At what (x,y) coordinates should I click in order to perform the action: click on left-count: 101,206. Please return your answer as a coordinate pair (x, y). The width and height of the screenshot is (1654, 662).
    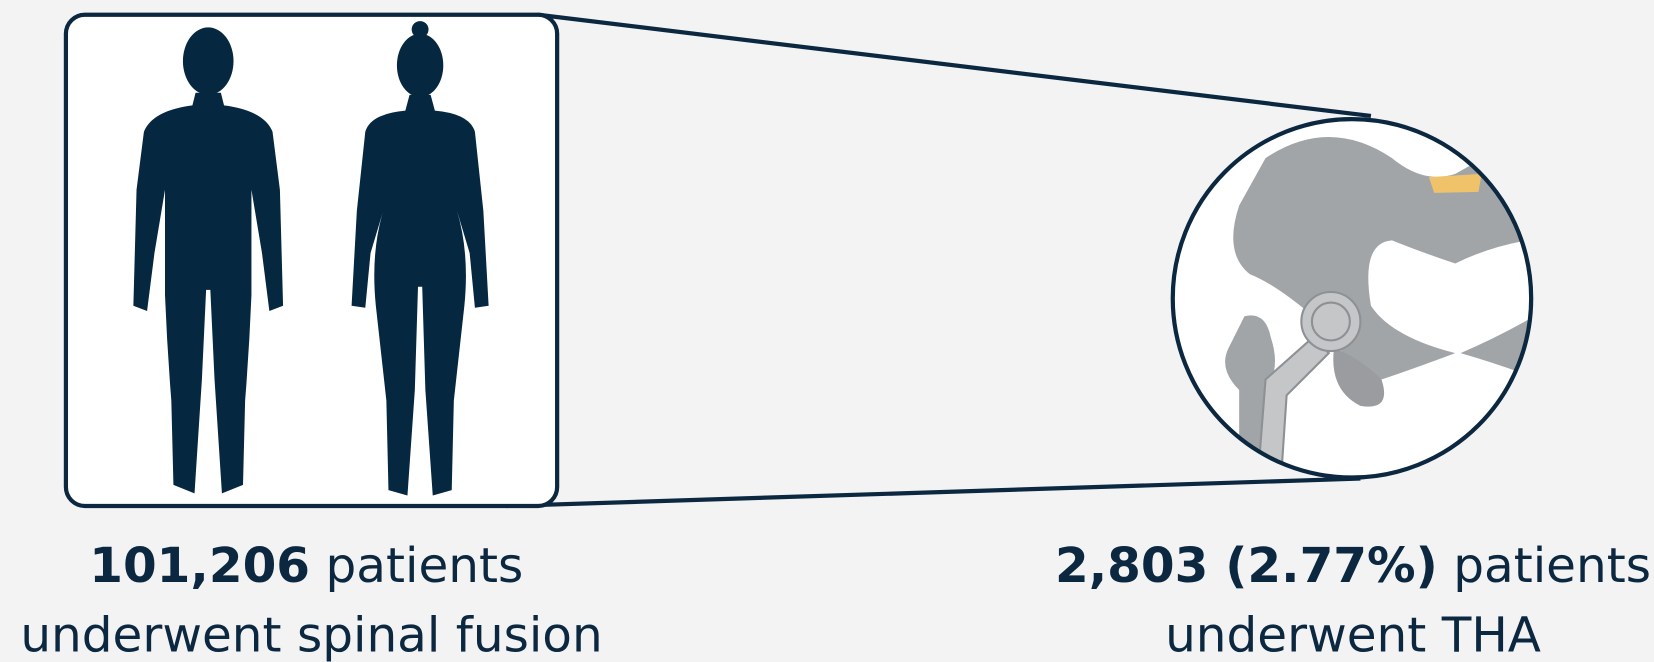
    Looking at the image, I should click on (199, 566).